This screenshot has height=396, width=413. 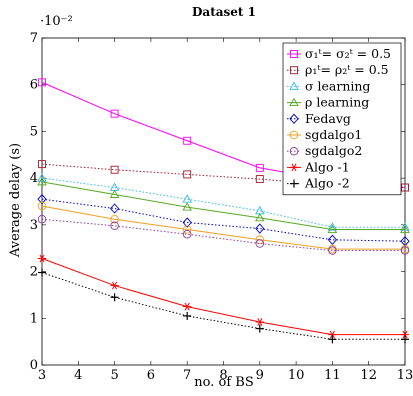 What do you see at coordinates (318, 166) in the screenshot?
I see `legend-entry: Algo -1` at bounding box center [318, 166].